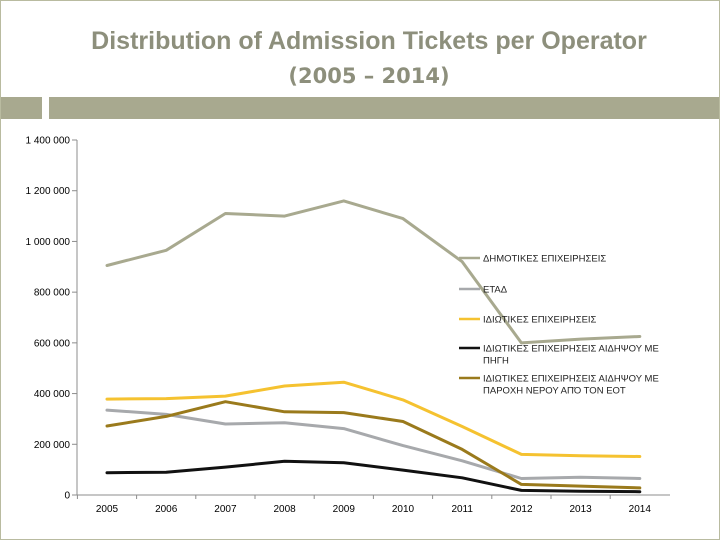 The width and height of the screenshot is (720, 540). Describe the element at coordinates (554, 391) in the screenshot. I see `legend-label-5: ΠΑΡΟΧΗ ΝΕΡΟΥ ΑΠΌ ΤΟΝ ΕΟΤ` at that location.